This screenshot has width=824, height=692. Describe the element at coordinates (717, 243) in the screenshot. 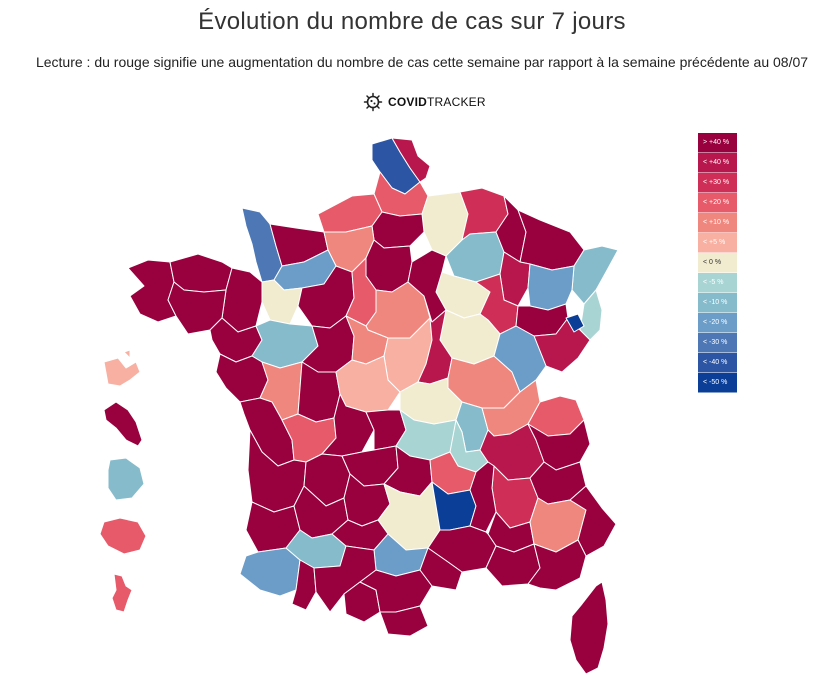

I see `legend-item: < +5 %` at that location.